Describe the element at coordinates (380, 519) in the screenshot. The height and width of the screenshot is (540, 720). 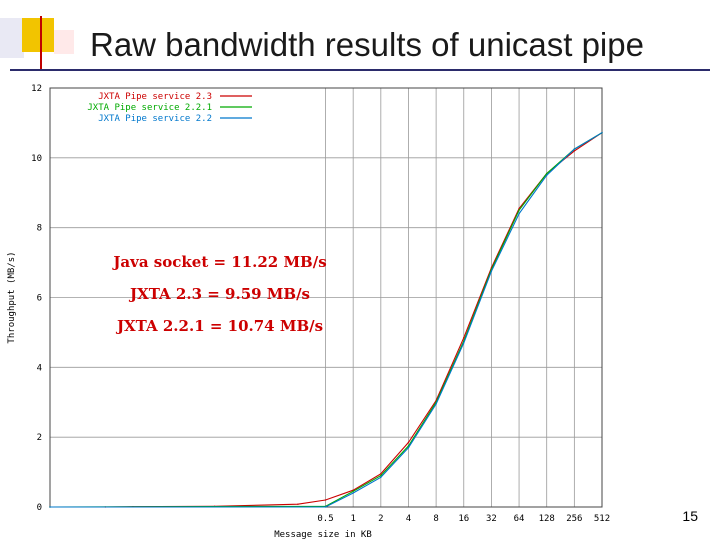
I see `x-tick-label: 2` at that location.